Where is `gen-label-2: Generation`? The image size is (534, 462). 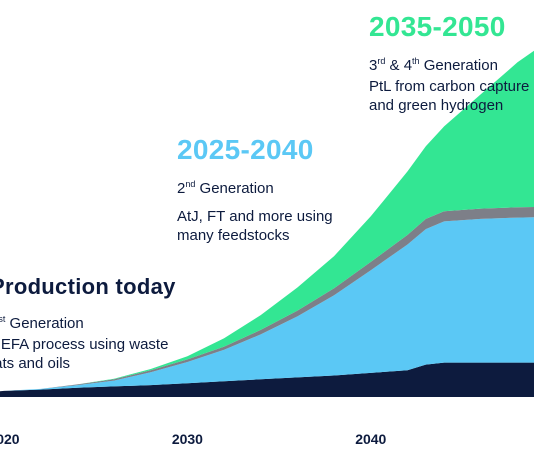 gen-label-2: Generation is located at coordinates (458, 65).